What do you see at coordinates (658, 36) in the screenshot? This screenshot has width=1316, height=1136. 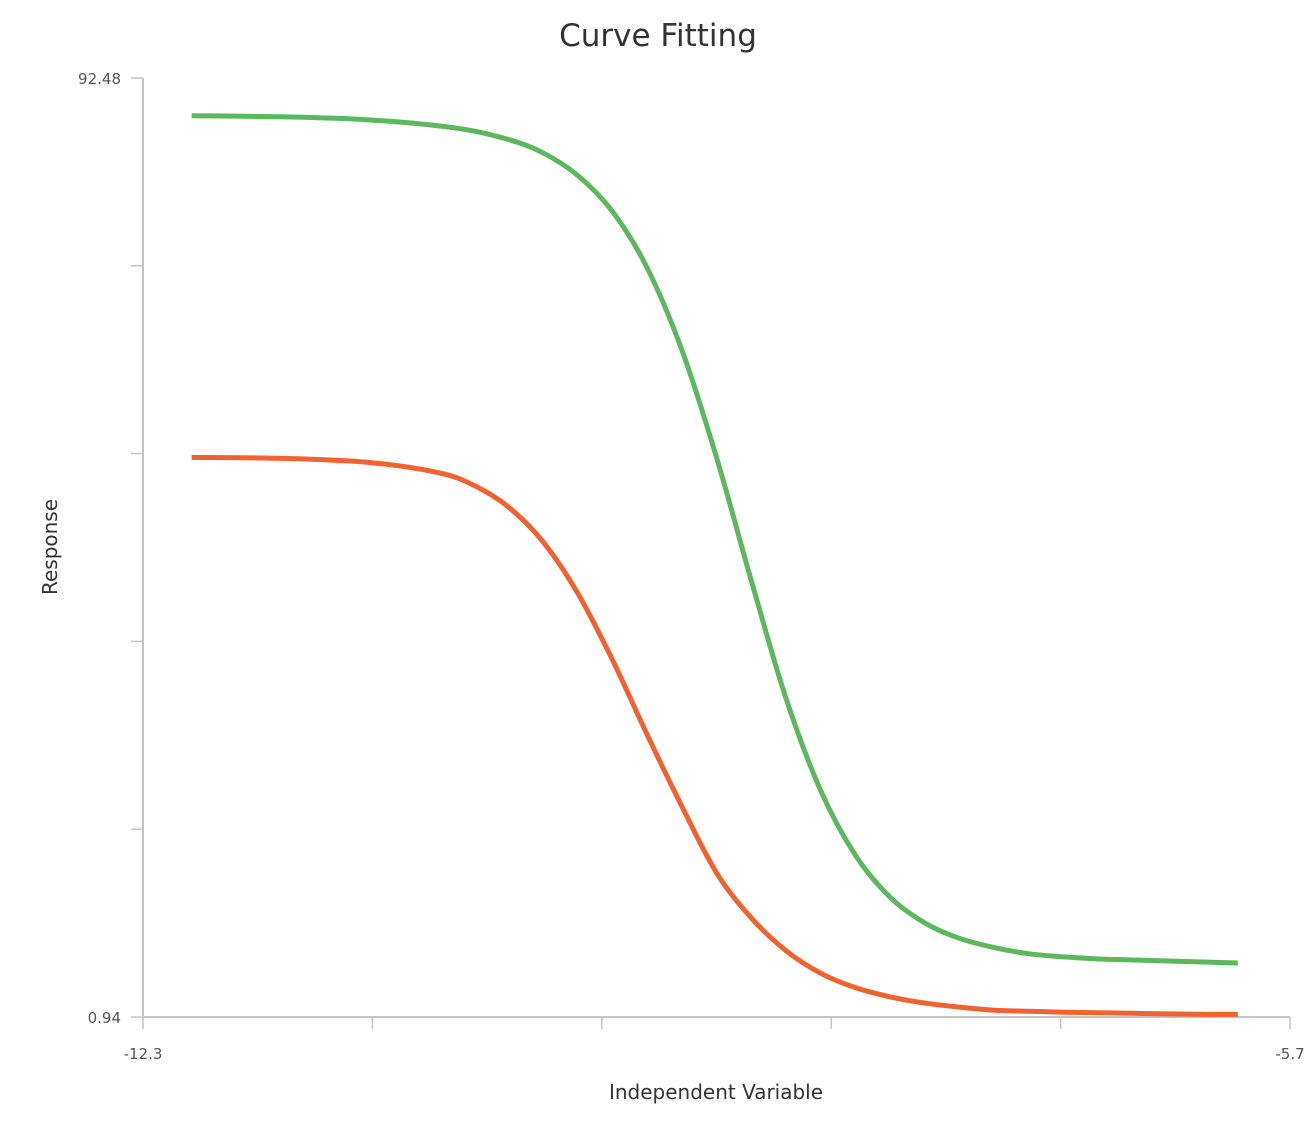 I see `chart-title: Curve Fitting` at bounding box center [658, 36].